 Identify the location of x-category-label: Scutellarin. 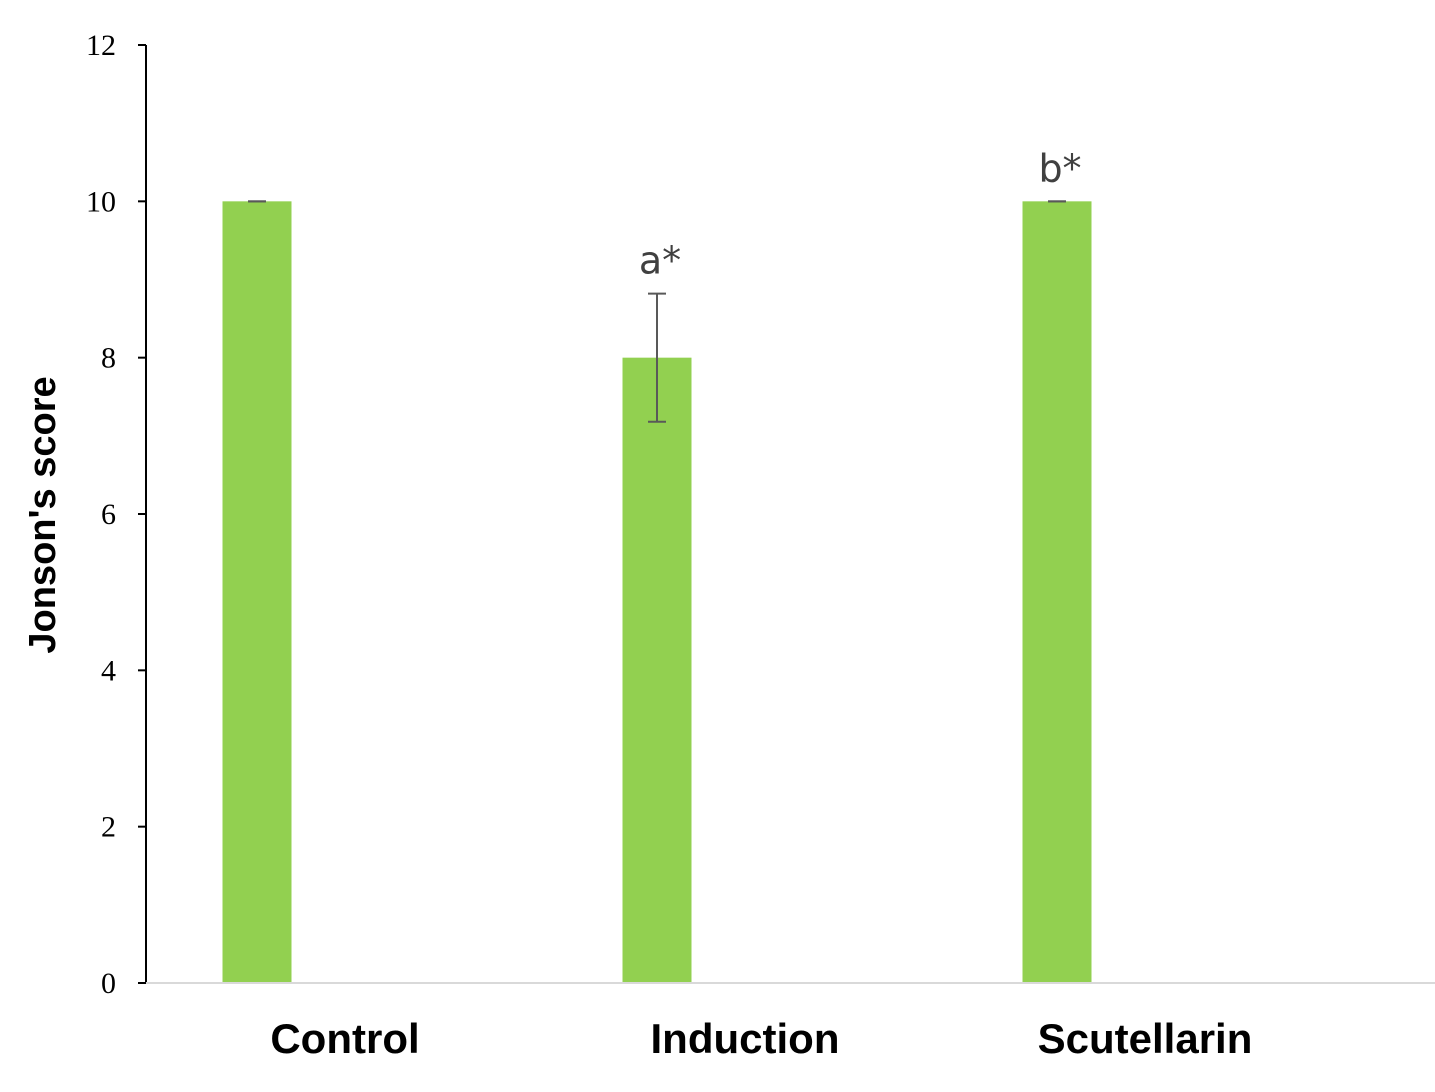
(1145, 1038).